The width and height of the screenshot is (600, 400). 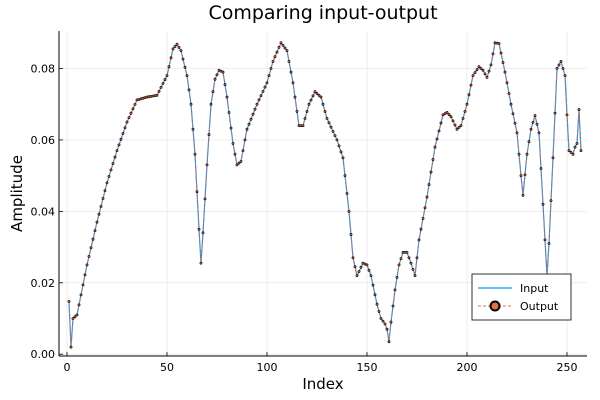 I want to click on x-tick-label-0: 0, so click(x=67, y=367).